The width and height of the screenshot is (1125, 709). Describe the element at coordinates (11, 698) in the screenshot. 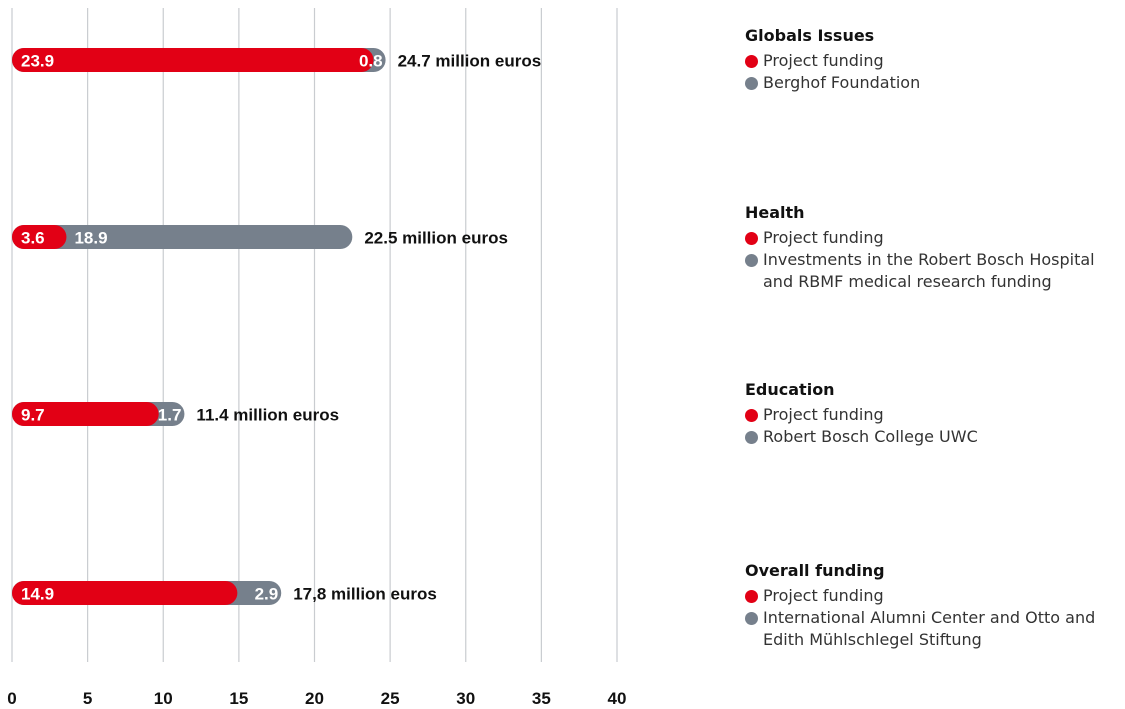

I see `x-tick-label: 0` at that location.